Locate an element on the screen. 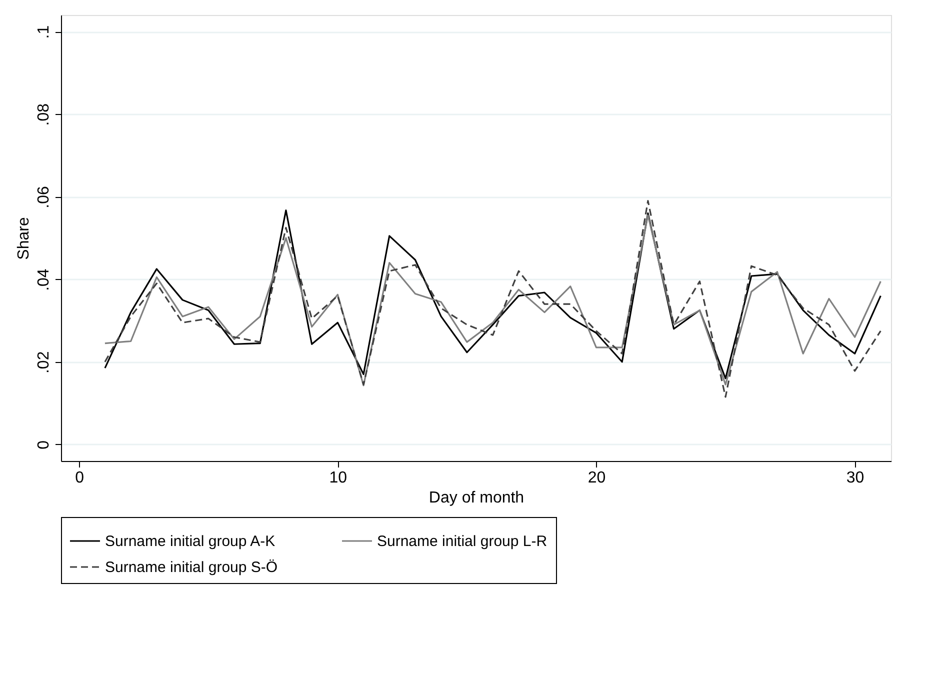 This screenshot has width=945, height=690. y-tick-label: .08 is located at coordinates (44, 114).